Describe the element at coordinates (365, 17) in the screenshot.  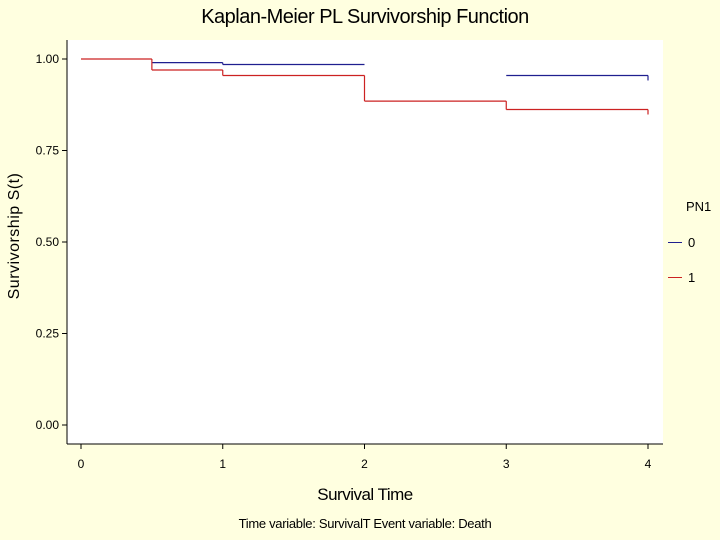
I see `chart-title: Kaplan-Meier PL Survivorship Function` at that location.